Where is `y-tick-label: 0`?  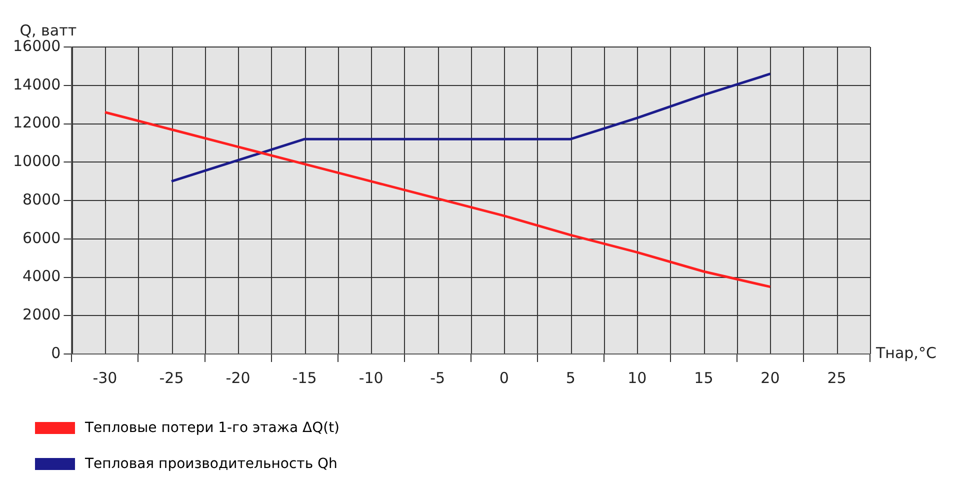 y-tick-label: 0 is located at coordinates (56, 353).